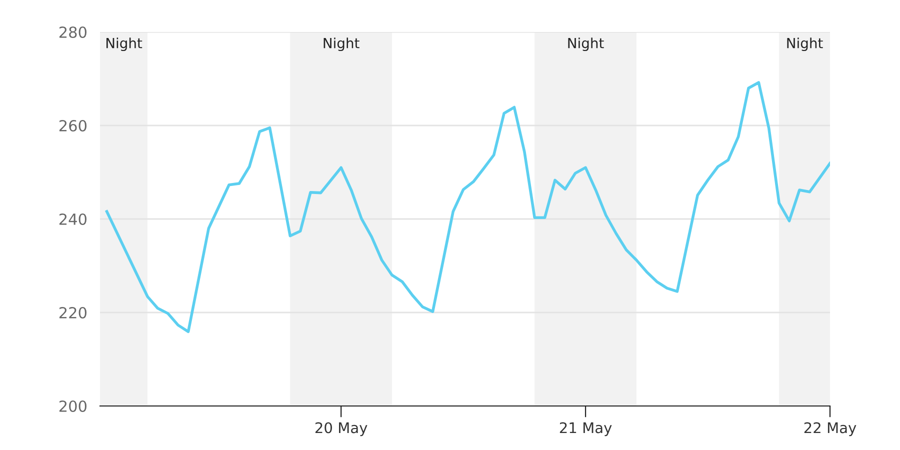 The image size is (900, 450). I want to click on y-tick-label: 200, so click(72, 406).